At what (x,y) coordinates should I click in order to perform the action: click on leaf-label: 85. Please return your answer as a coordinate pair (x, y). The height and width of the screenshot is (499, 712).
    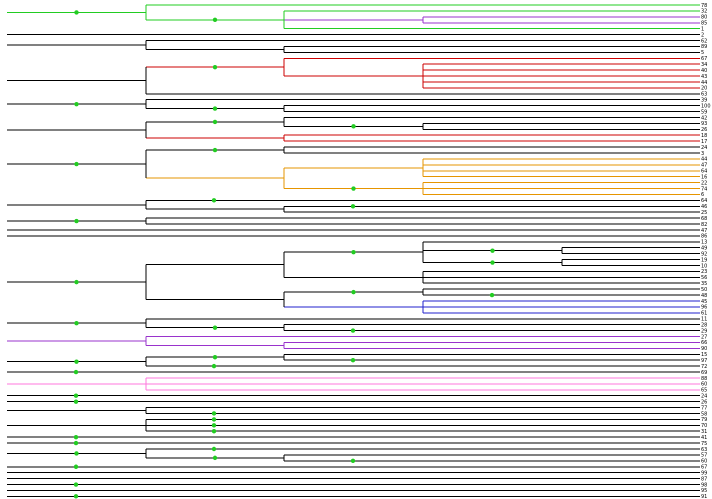
    Looking at the image, I should click on (704, 24).